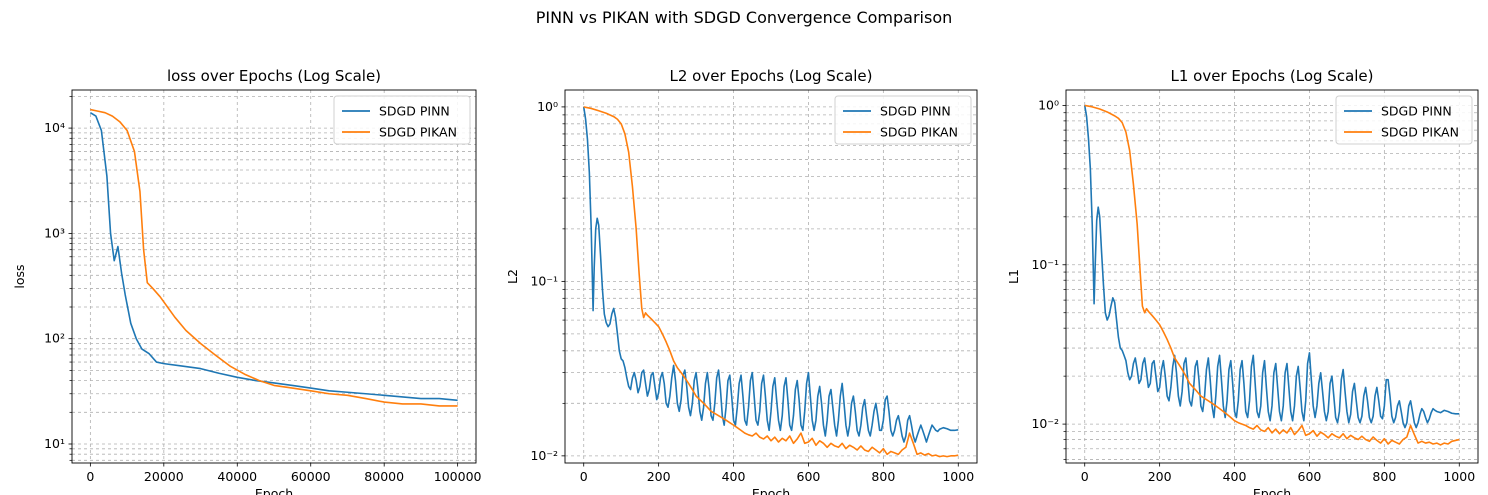  I want to click on y-tick-label: 10⁴, so click(54, 127).